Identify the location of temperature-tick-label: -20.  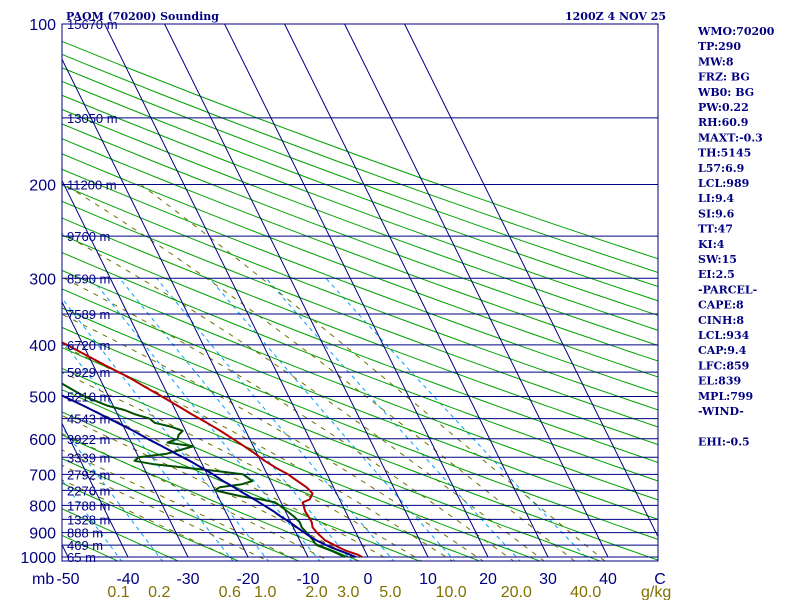
(247, 579).